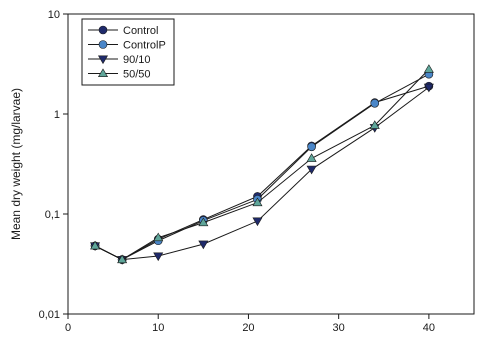 The width and height of the screenshot is (487, 338). What do you see at coordinates (158, 328) in the screenshot?
I see `x-tick-label: 10` at bounding box center [158, 328].